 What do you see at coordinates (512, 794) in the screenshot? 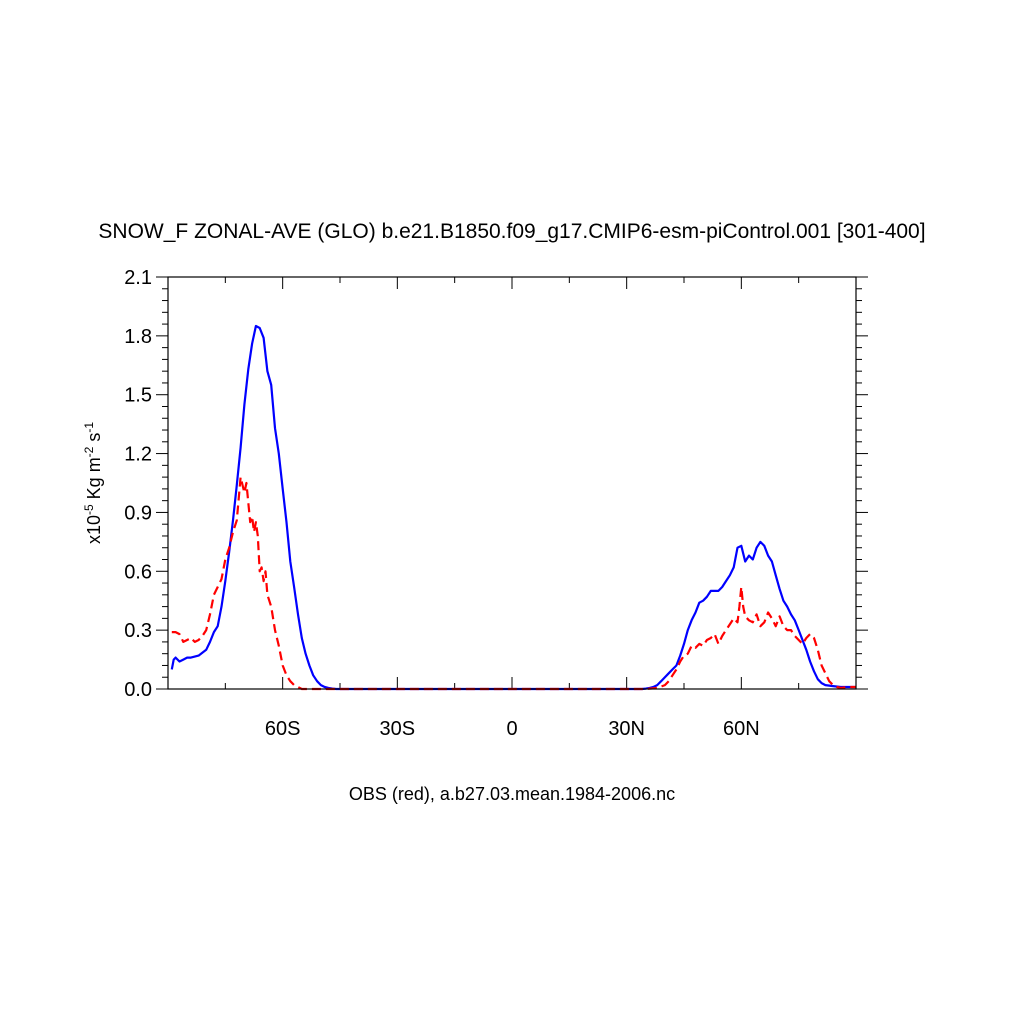
I see `chart-subtitle: OBS (red), a.b27.03.mean.1984-2006.nc` at bounding box center [512, 794].